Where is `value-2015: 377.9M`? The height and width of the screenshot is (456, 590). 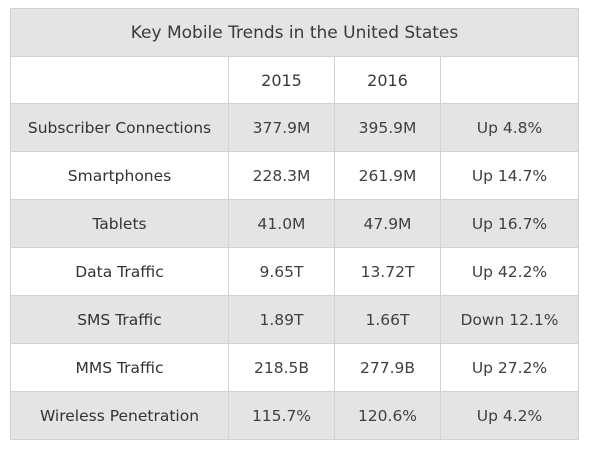 value-2015: 377.9M is located at coordinates (281, 127).